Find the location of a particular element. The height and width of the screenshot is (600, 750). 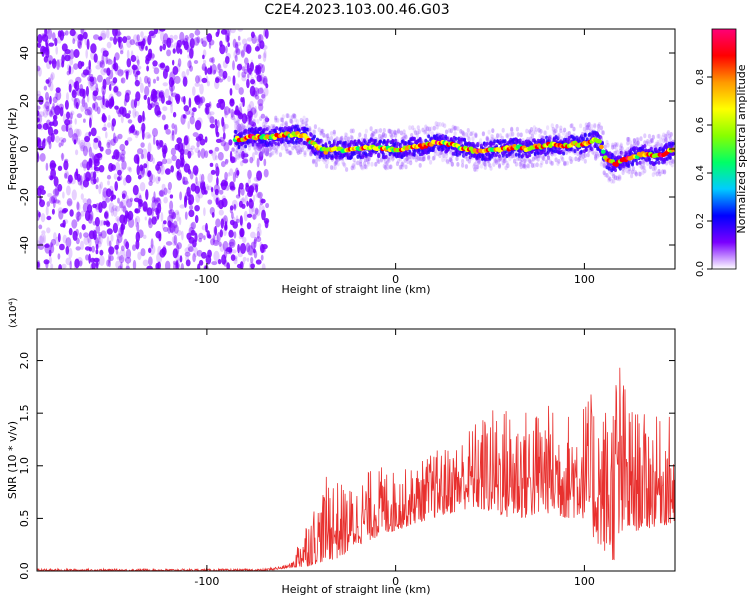

spectrogram-xtick-label: 100 is located at coordinates (584, 279).